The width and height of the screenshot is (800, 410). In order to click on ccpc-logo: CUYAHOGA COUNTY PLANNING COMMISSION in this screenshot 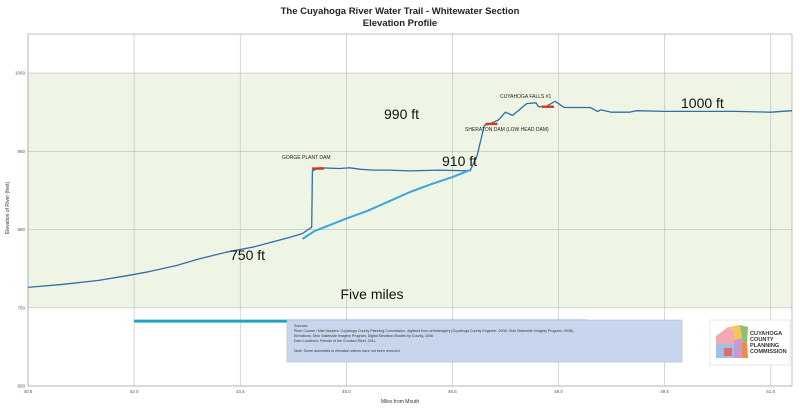, I will do `click(750, 342)`.